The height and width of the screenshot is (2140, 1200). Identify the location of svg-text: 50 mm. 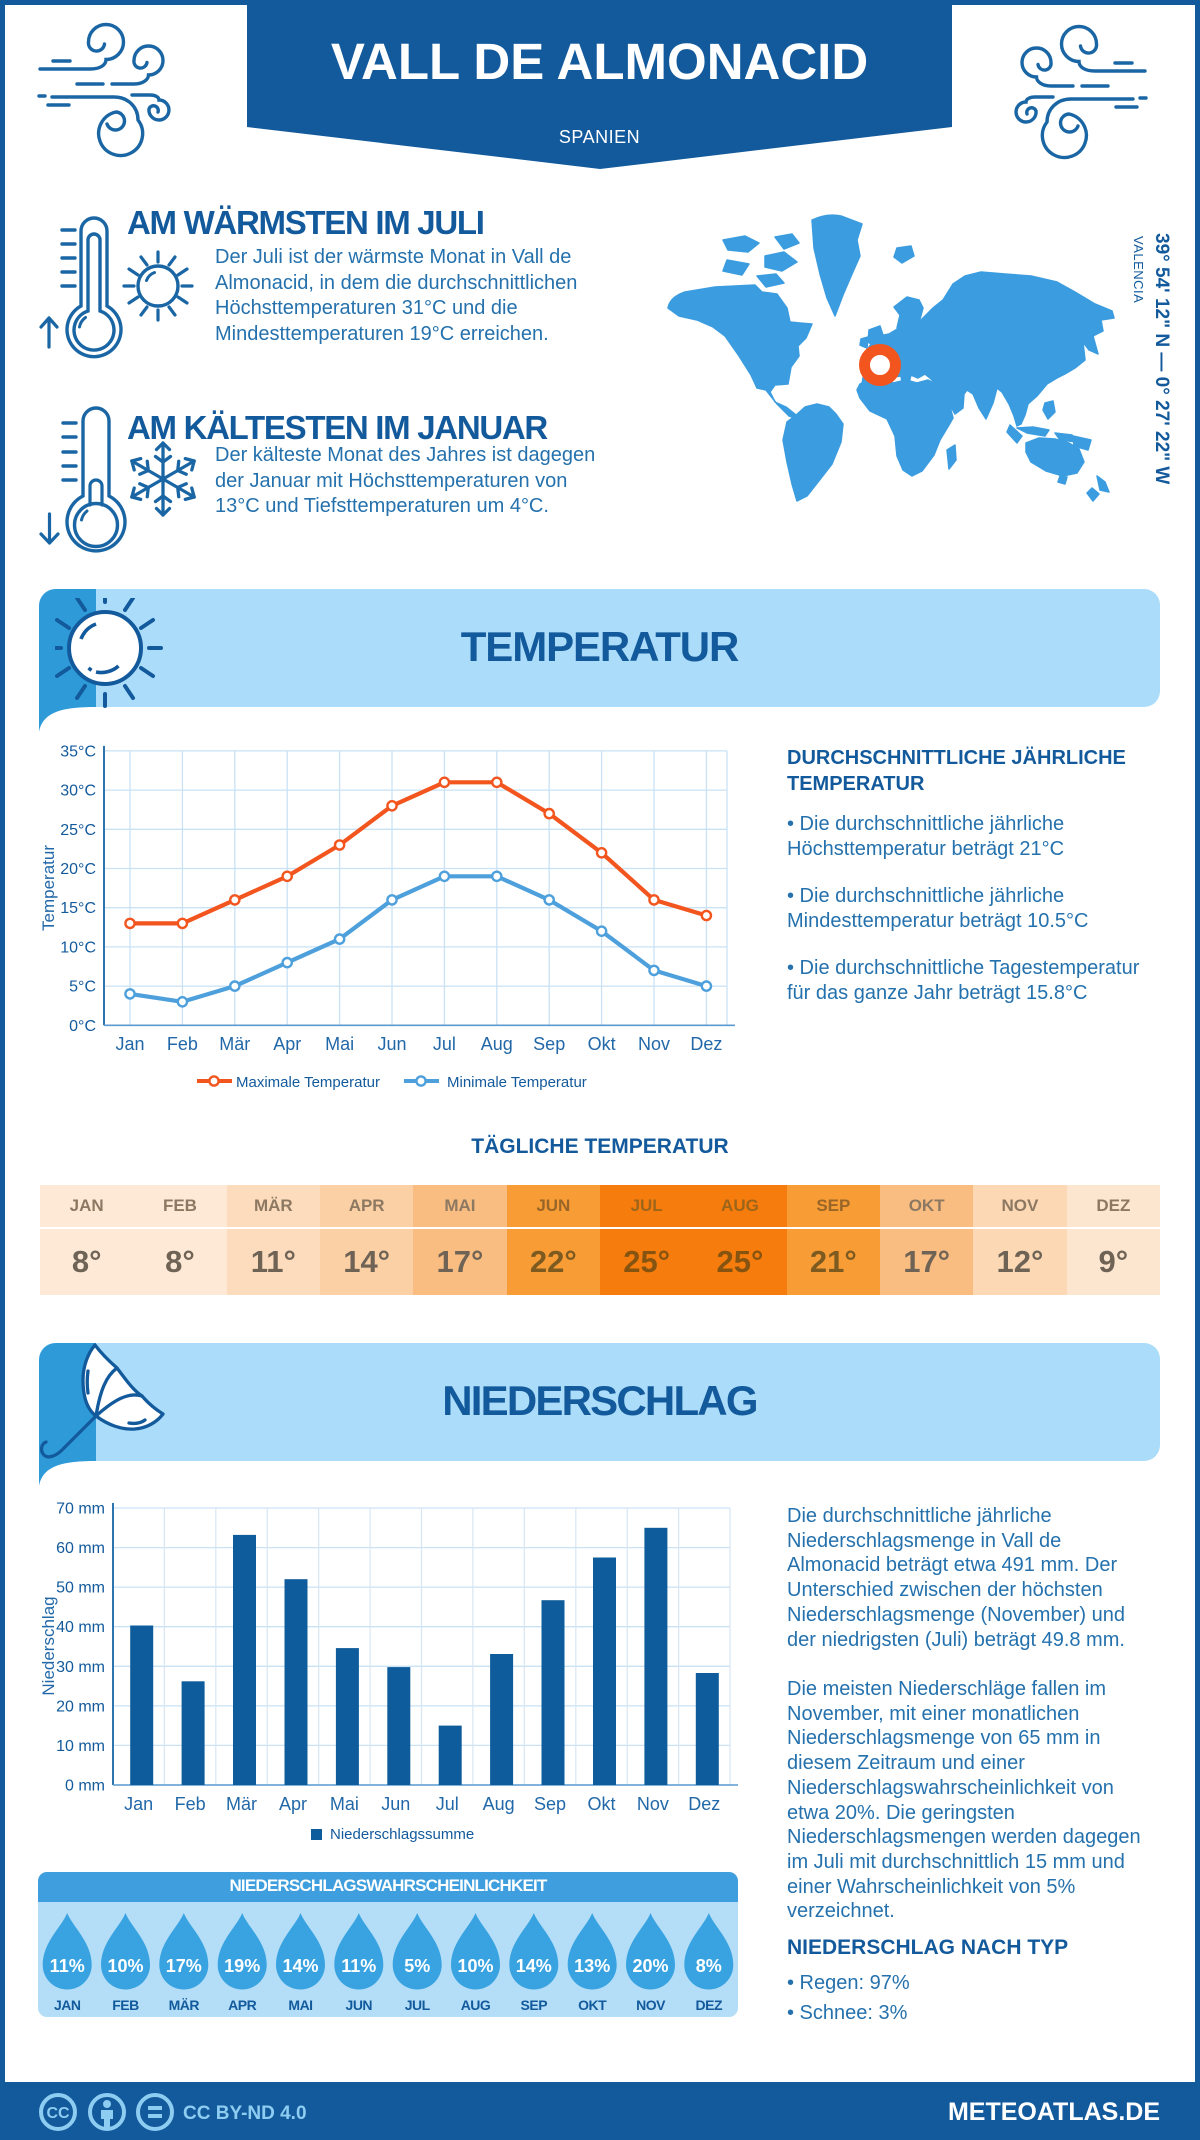
(80, 1588).